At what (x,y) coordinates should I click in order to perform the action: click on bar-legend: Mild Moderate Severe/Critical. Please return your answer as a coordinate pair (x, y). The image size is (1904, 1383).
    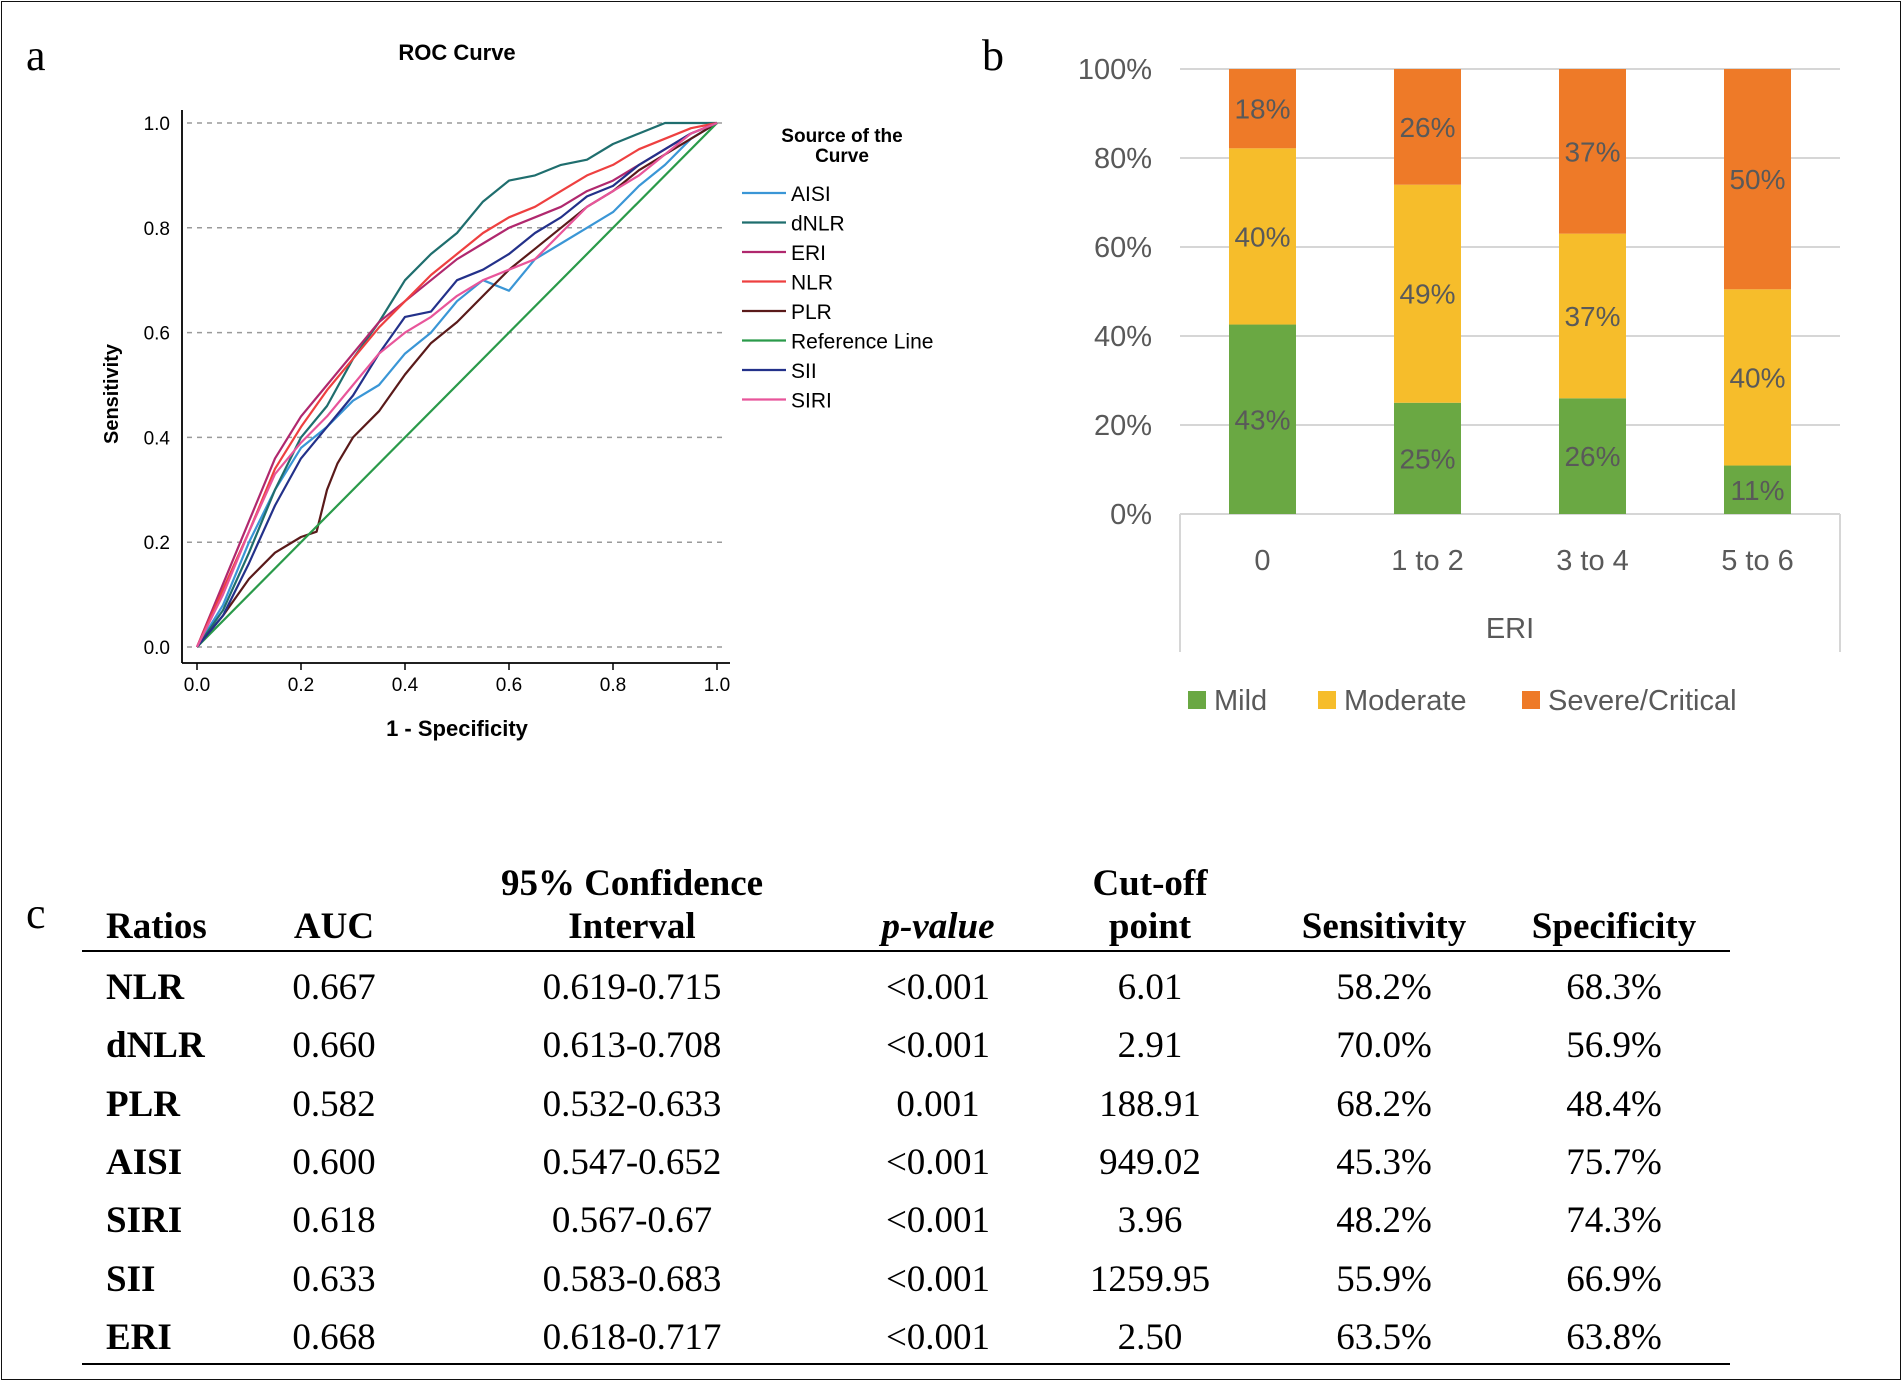
    Looking at the image, I should click on (1462, 701).